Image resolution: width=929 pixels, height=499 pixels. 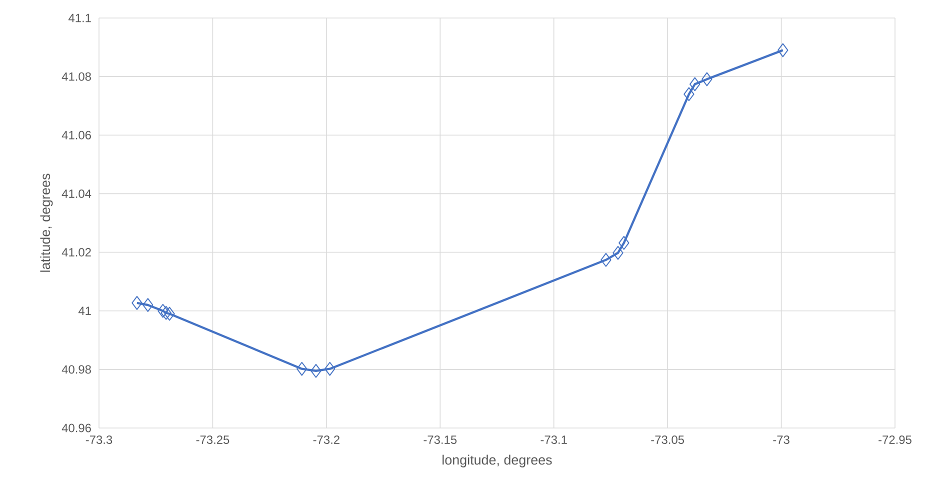 I want to click on x-axis-title: longitude, degrees, so click(x=497, y=461).